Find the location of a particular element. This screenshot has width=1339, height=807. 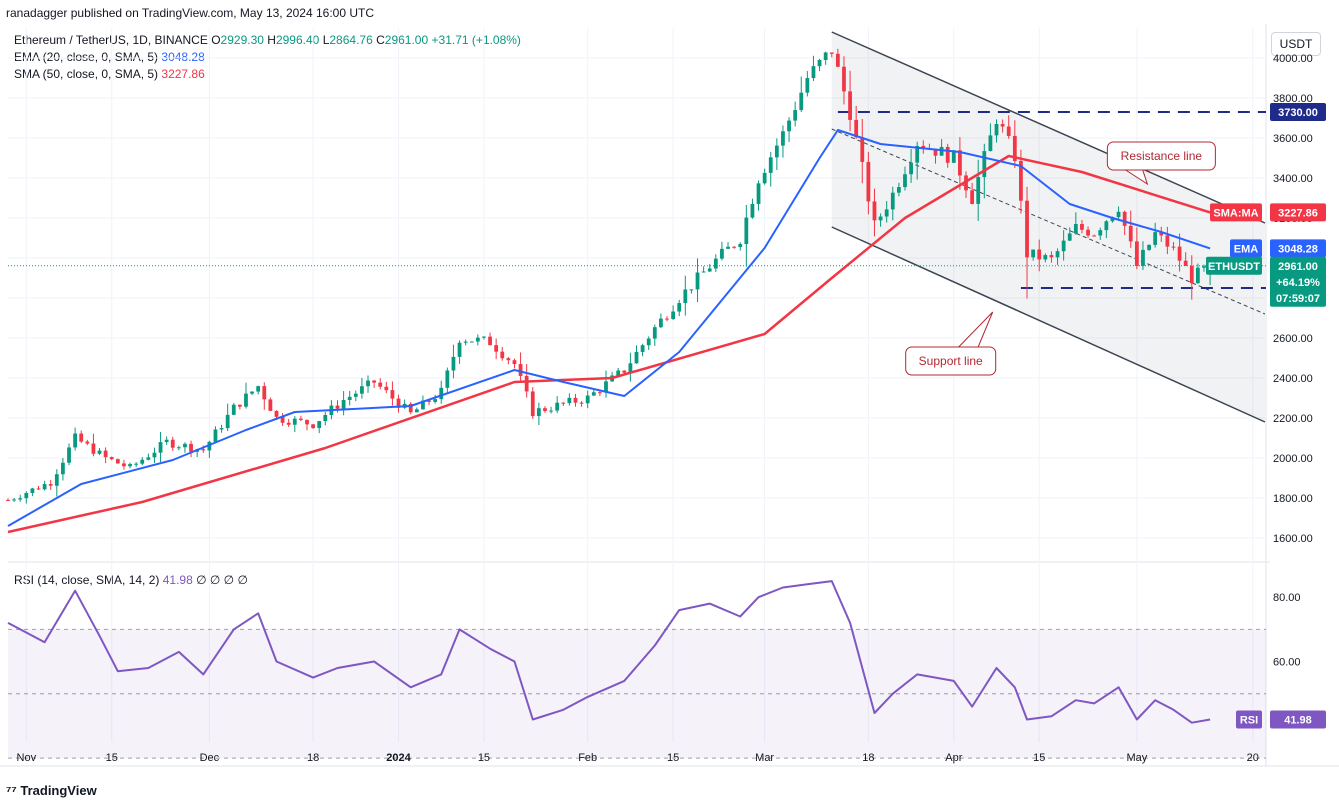

currency-button: USDT is located at coordinates (1296, 44).